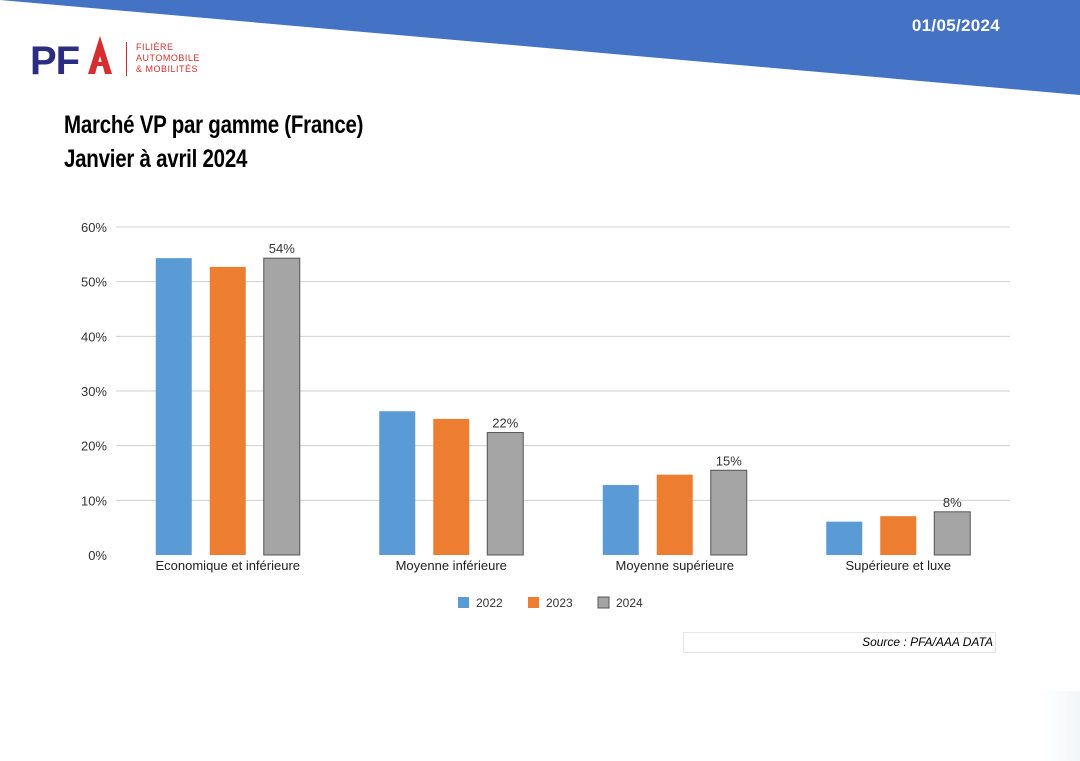 This screenshot has width=1080, height=761. Describe the element at coordinates (94, 282) in the screenshot. I see `y-tick-label: 50%` at that location.